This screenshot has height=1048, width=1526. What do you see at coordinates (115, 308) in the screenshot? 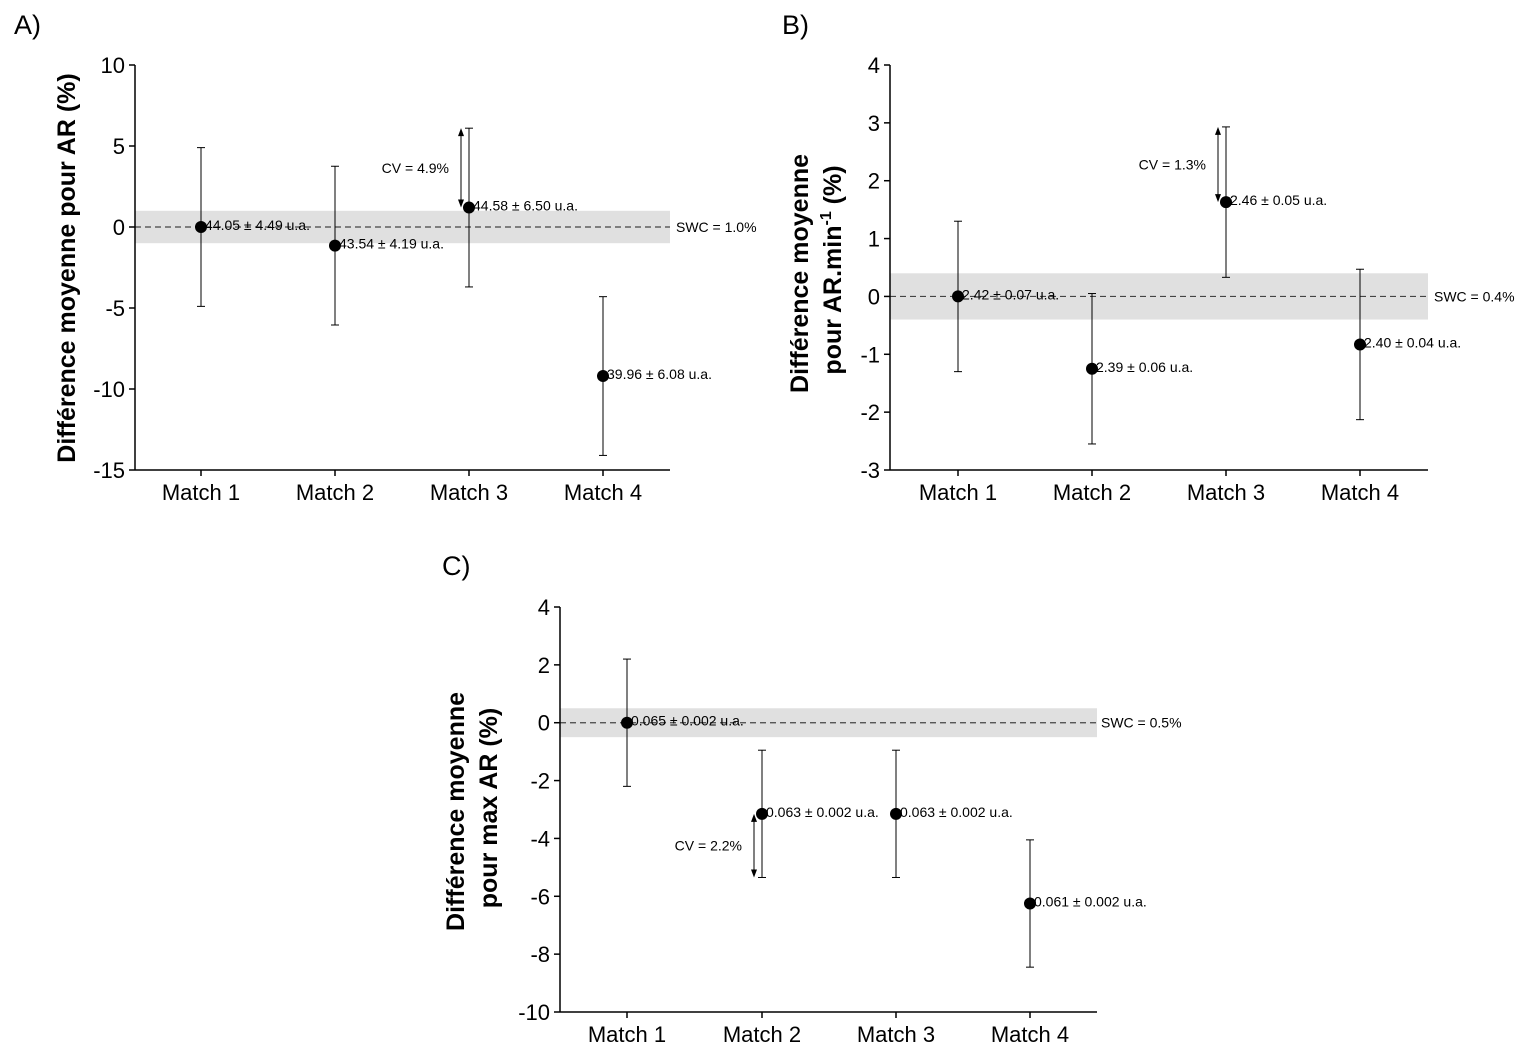
I see `y-tick-label: -5` at bounding box center [115, 308].